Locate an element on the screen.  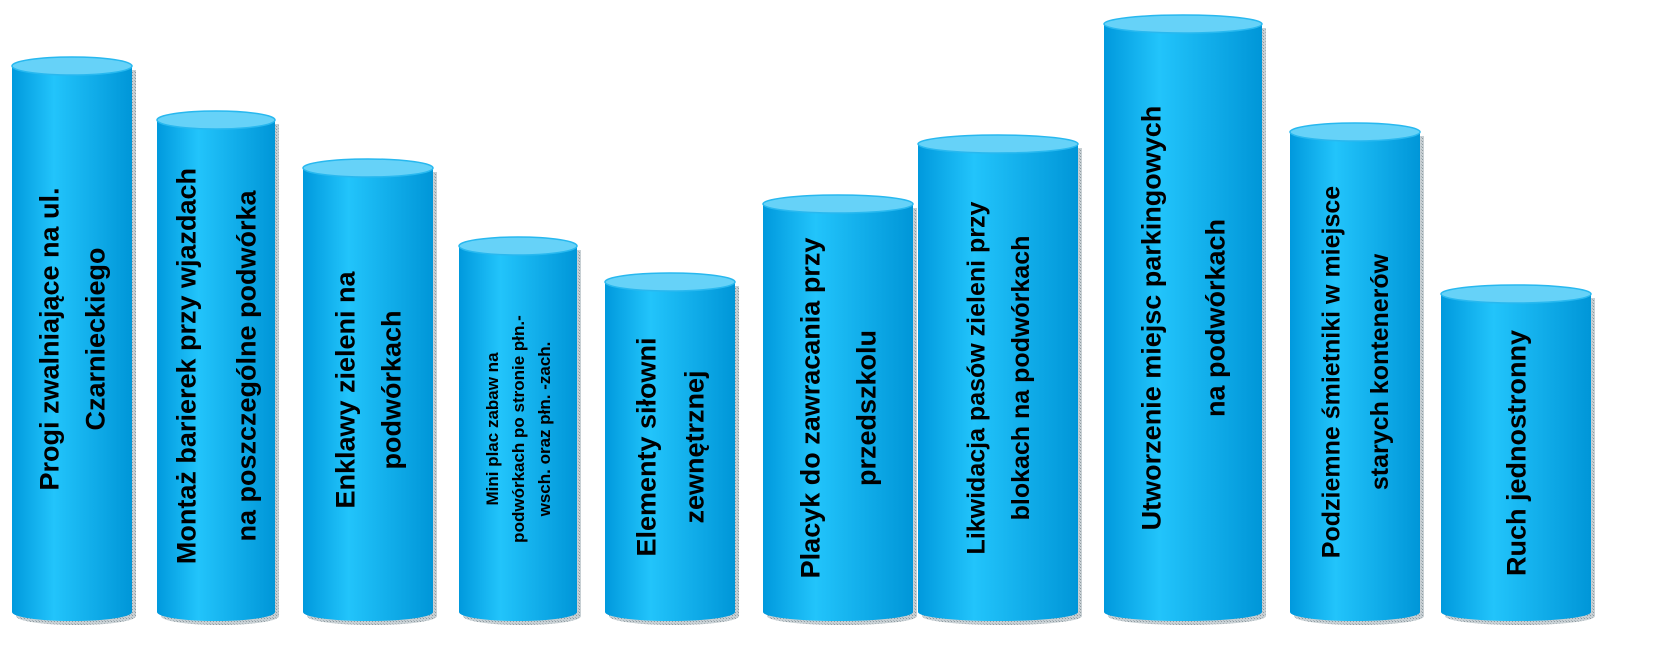
bar-label-line: blokach na podwórkach is located at coordinates (1021, 378).